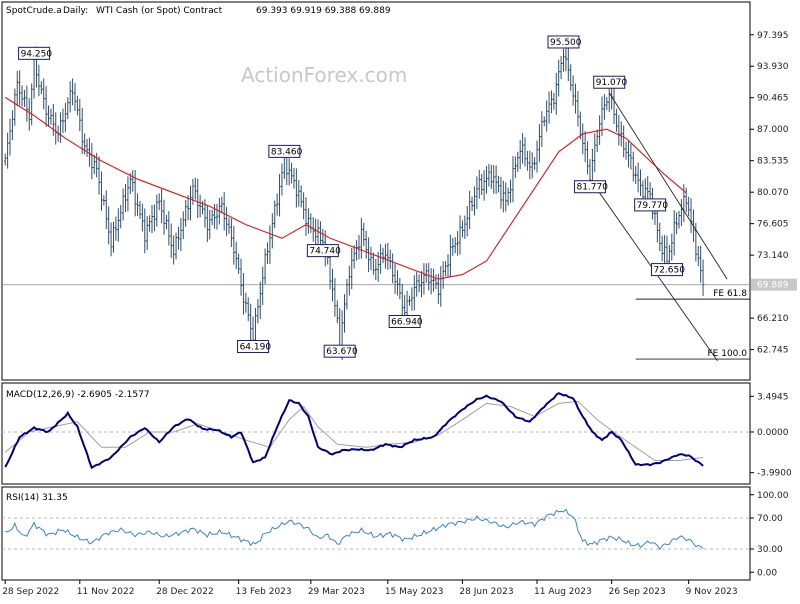  I want to click on svg-text: 66.940, so click(407, 322).